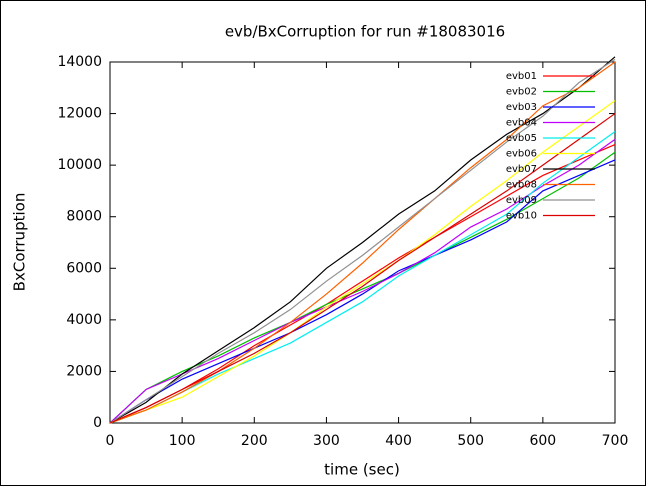  What do you see at coordinates (542, 441) in the screenshot?
I see `x-tick-label: 600` at bounding box center [542, 441].